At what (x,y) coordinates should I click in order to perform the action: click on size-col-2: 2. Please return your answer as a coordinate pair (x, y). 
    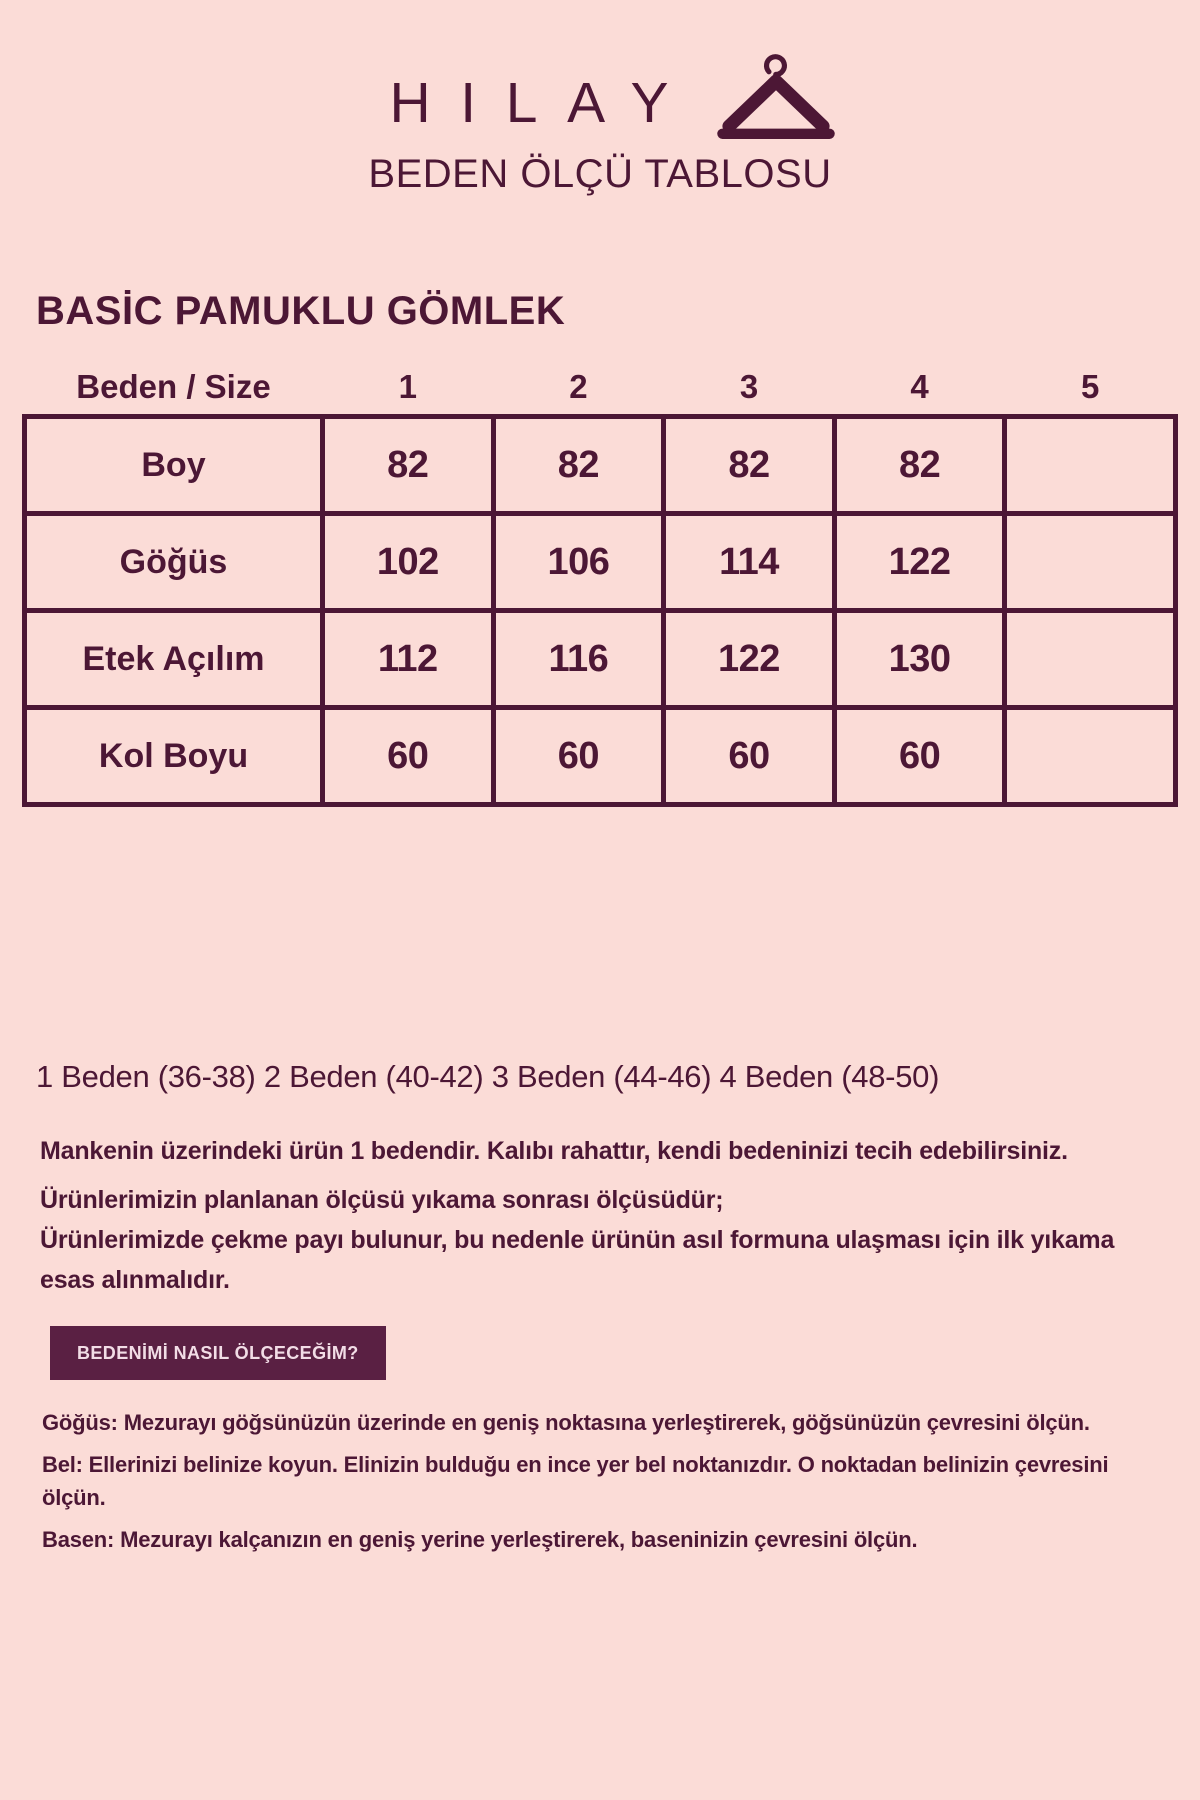
    Looking at the image, I should click on (578, 386).